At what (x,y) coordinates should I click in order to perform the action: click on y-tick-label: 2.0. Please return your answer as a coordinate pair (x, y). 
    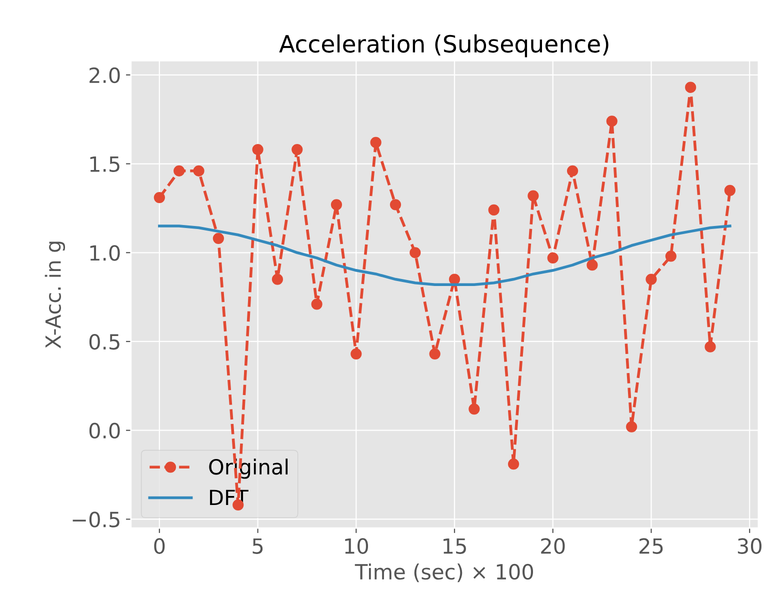
    Looking at the image, I should click on (105, 75).